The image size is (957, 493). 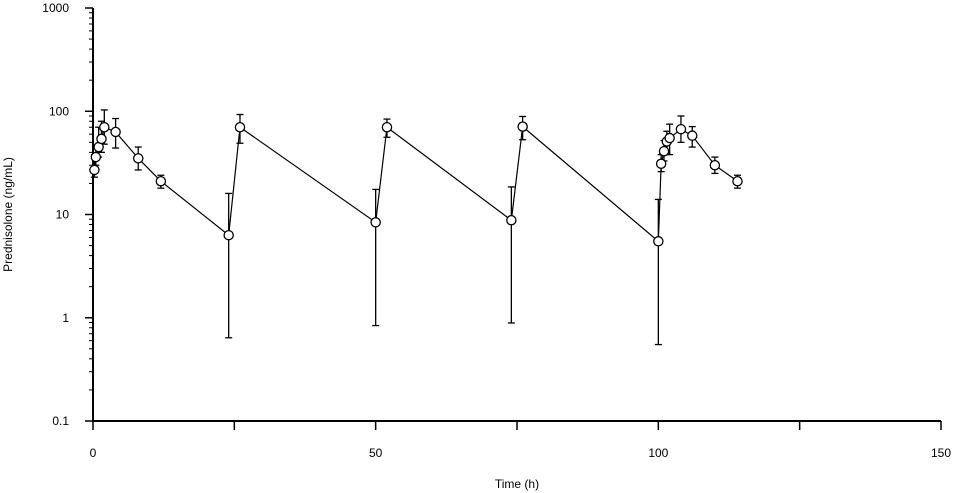 I want to click on x-tick-label: 150, so click(x=941, y=453).